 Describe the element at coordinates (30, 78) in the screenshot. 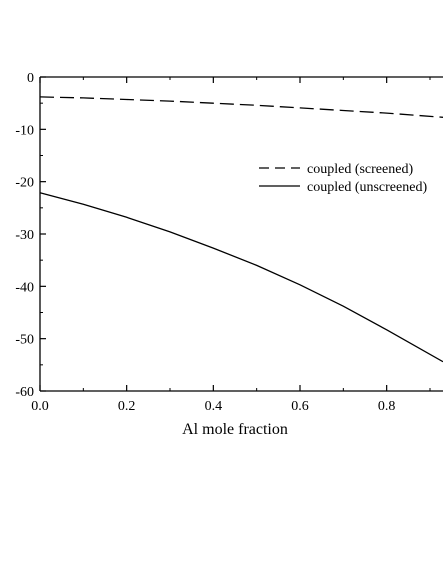

I see `y-tick-label: 0` at that location.